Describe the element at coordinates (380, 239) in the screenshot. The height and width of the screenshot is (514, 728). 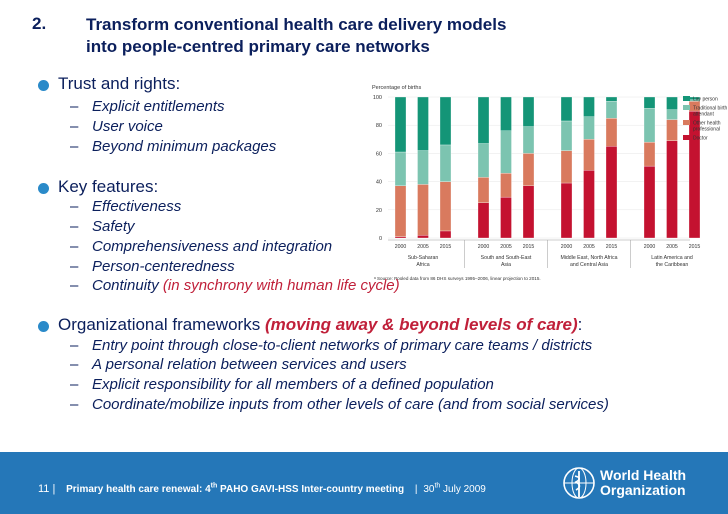
I see `chart-y-tick-label: 0` at that location.